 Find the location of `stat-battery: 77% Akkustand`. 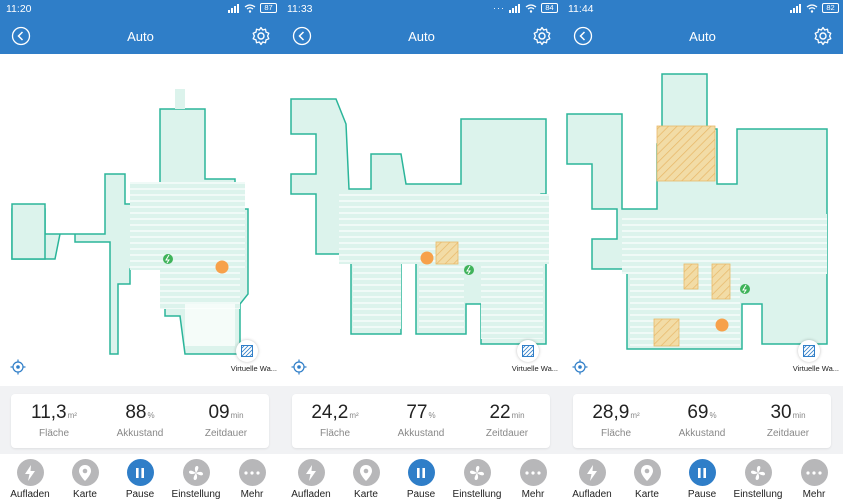

stat-battery: 77% Akkustand is located at coordinates (421, 420).